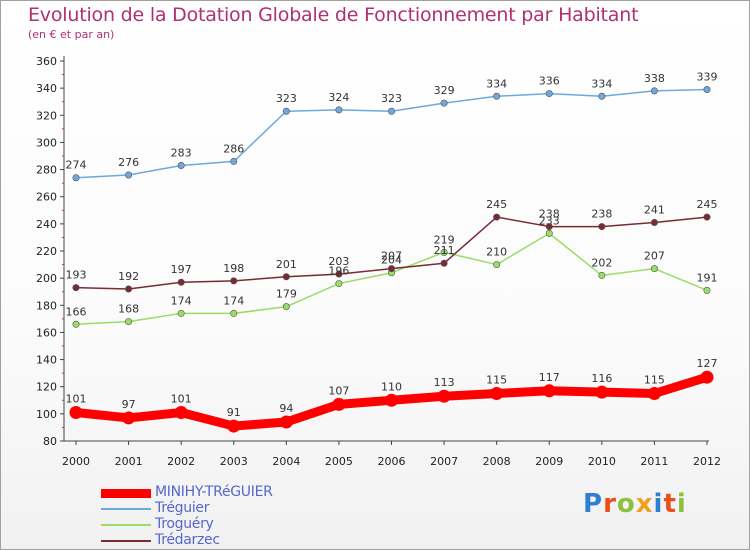 This screenshot has width=750, height=550. Describe the element at coordinates (601, 378) in the screenshot. I see `data-label: 116` at that location.